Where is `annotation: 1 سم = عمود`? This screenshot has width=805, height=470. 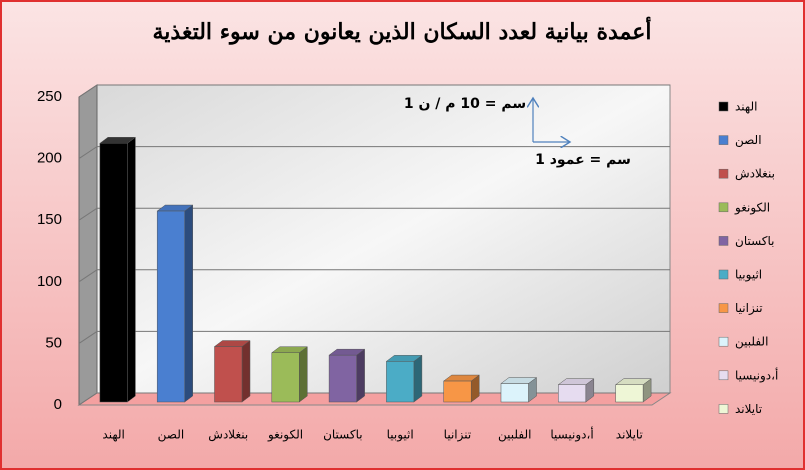 annotation: 1 سم = عمود is located at coordinates (583, 160).